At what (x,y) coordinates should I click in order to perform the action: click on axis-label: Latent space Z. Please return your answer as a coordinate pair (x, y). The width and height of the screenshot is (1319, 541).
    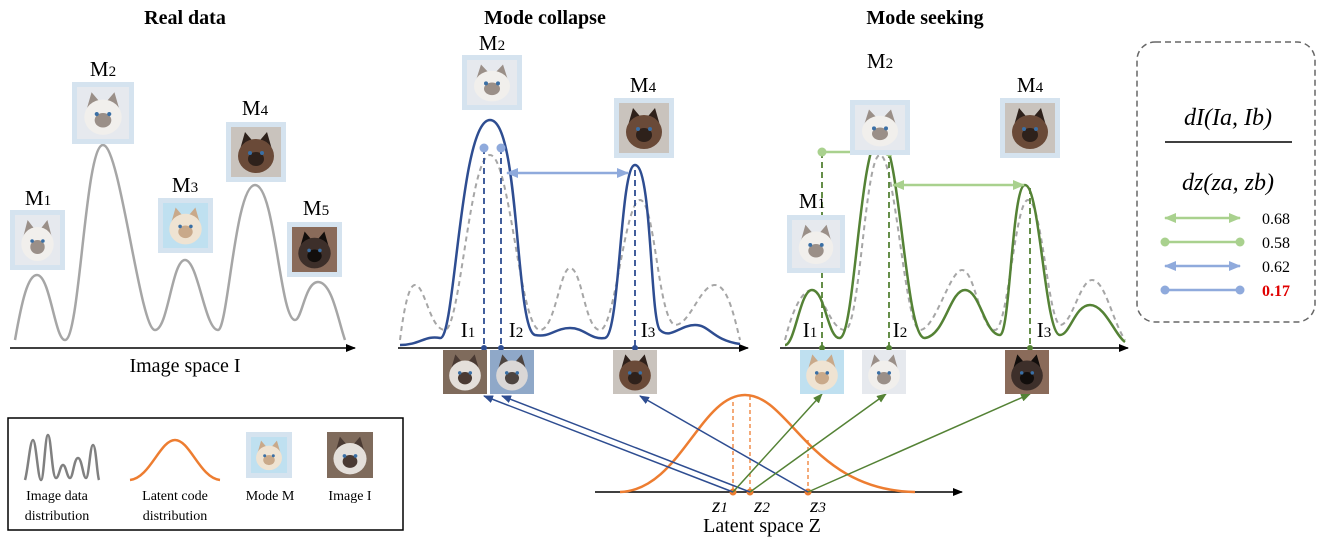
    Looking at the image, I should click on (762, 526).